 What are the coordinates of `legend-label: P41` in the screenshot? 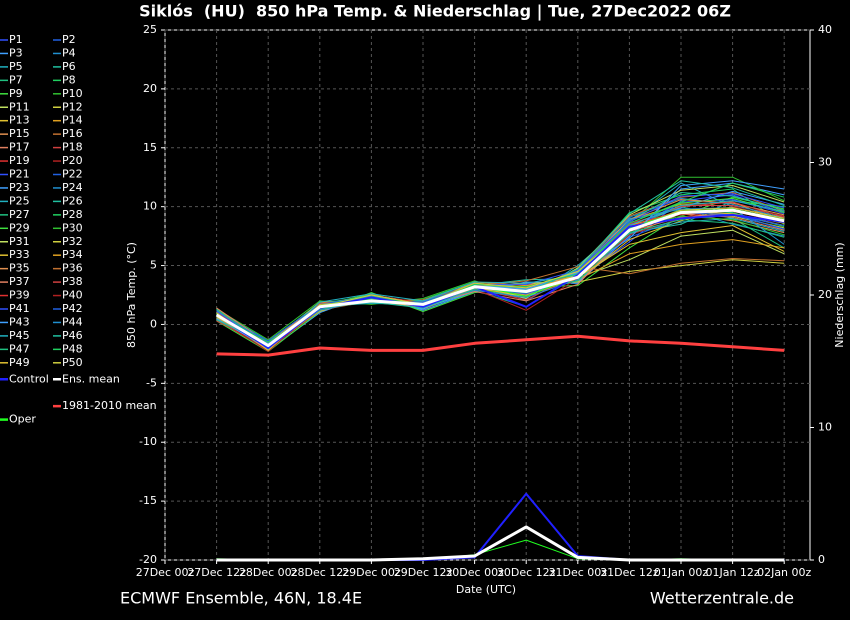 It's located at (19, 308).